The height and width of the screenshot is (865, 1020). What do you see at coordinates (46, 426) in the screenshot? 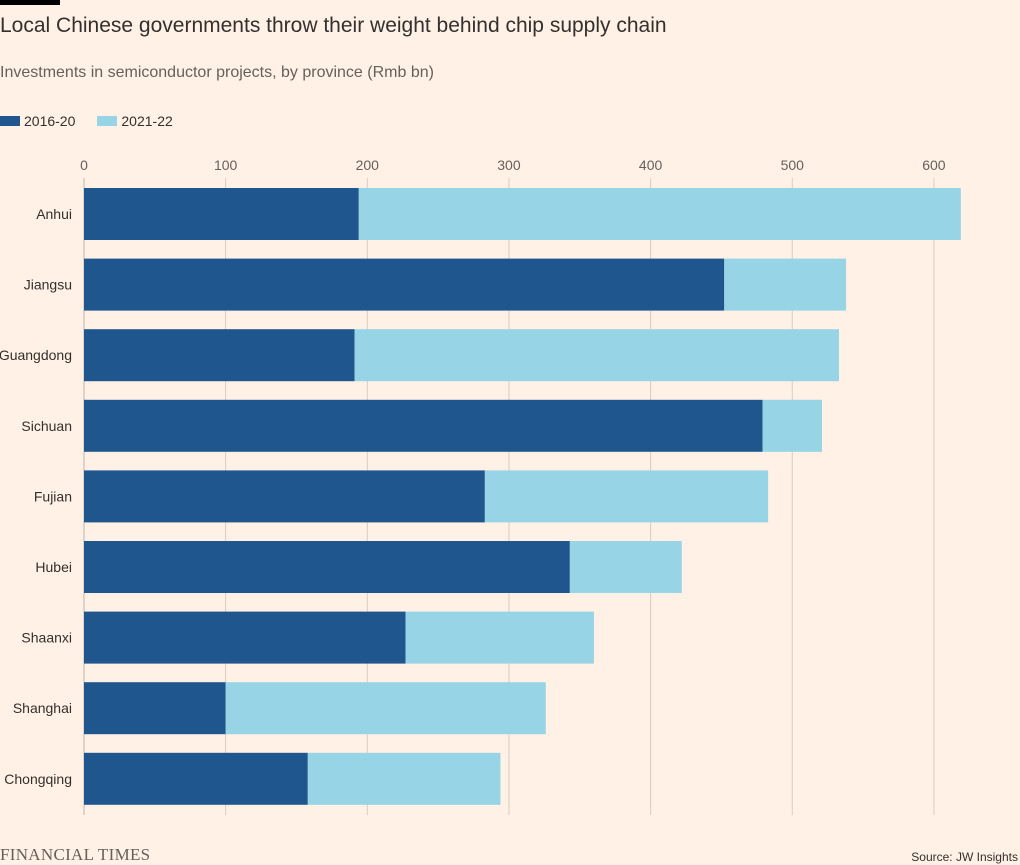
I see `category-label-sichuan: Sichuan` at bounding box center [46, 426].